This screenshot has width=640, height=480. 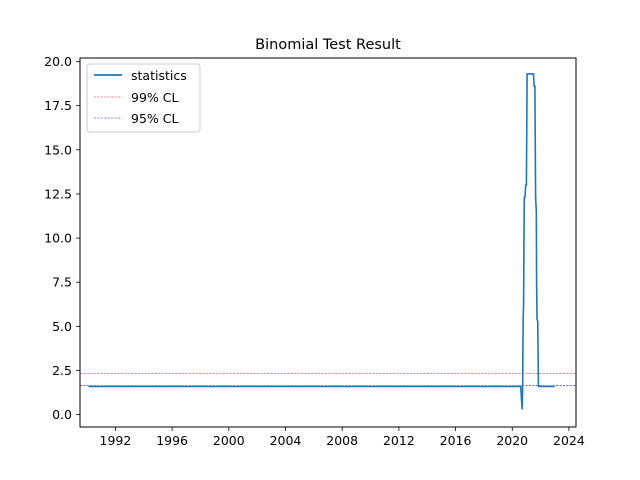 What do you see at coordinates (154, 97) in the screenshot?
I see `legend-label-99cl: 99% CL` at bounding box center [154, 97].